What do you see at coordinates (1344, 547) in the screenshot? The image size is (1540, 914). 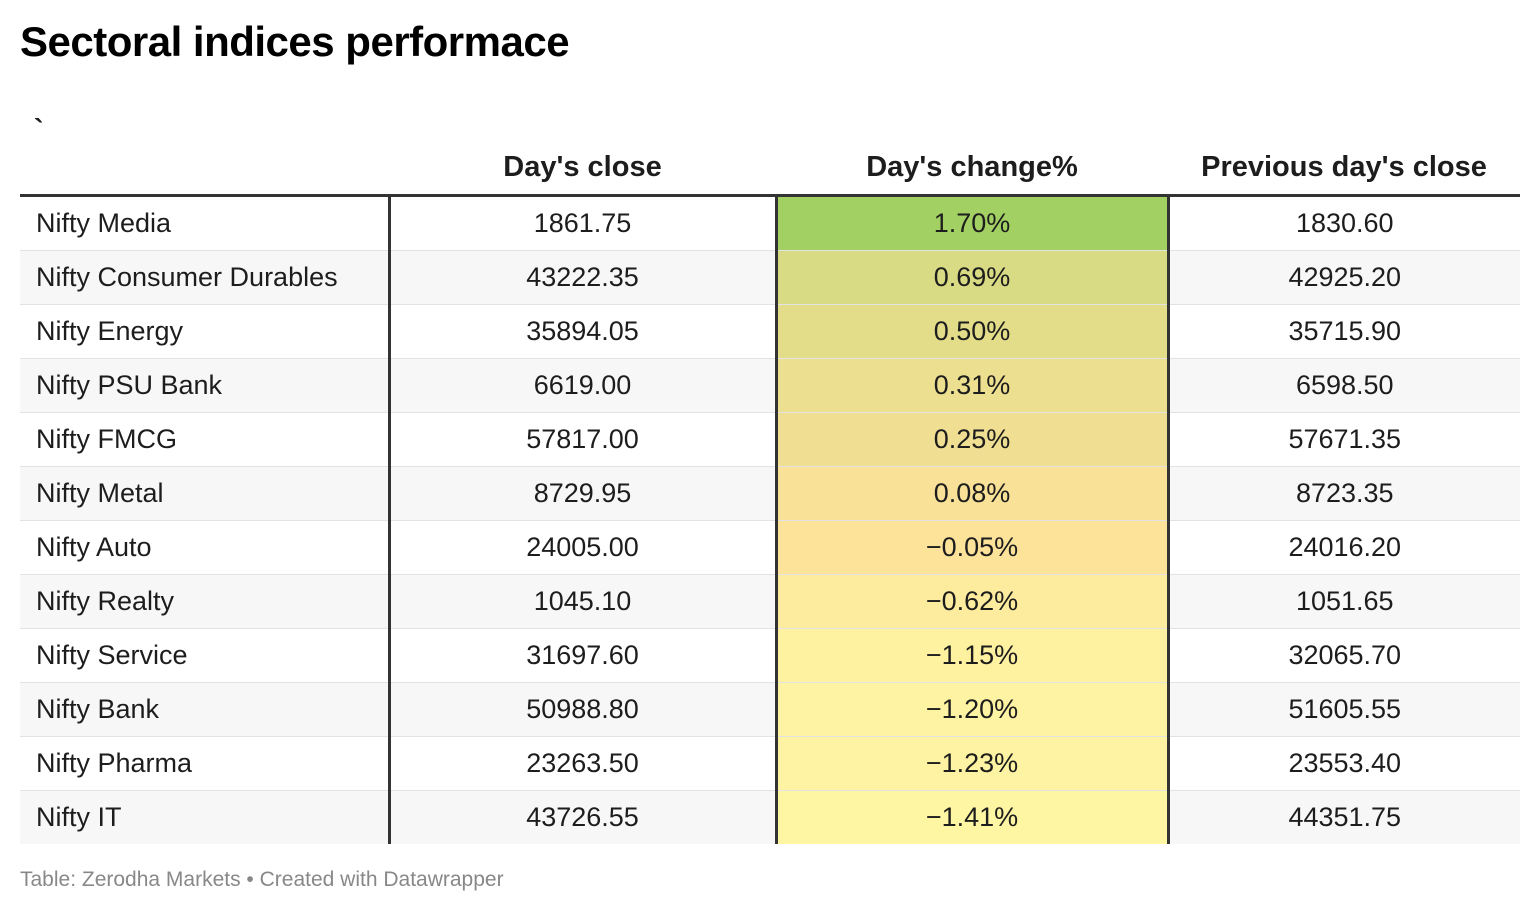 I see `previous-close-cell: 24016.20` at bounding box center [1344, 547].